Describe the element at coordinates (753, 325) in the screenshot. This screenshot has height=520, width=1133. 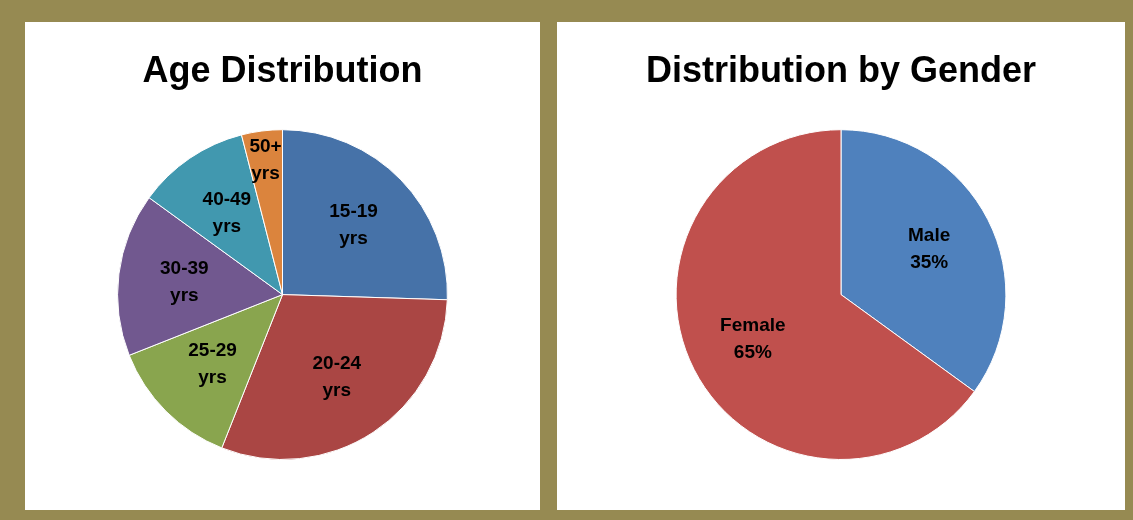
I see `slice-label: Female` at that location.